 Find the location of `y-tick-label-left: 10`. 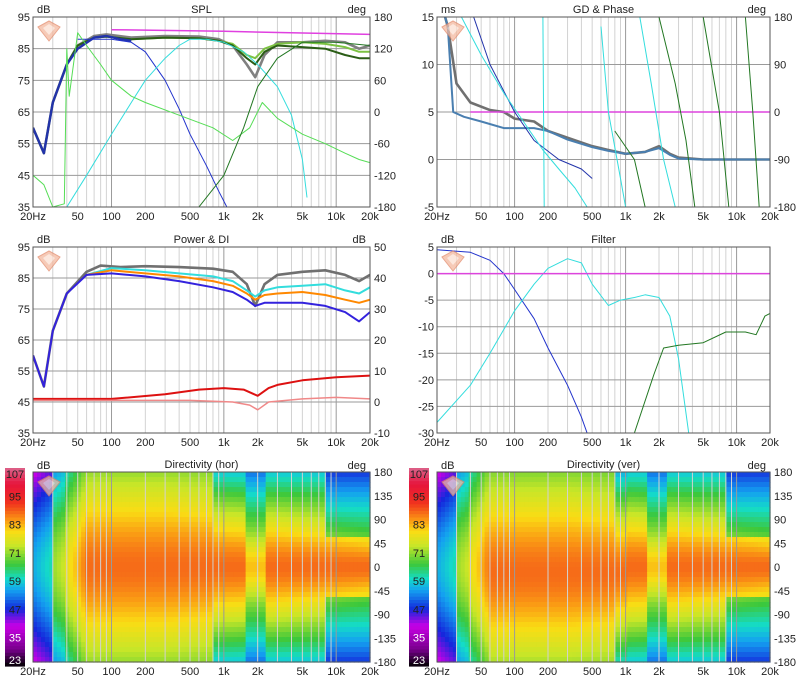

y-tick-label-left: 10 is located at coordinates (428, 66).